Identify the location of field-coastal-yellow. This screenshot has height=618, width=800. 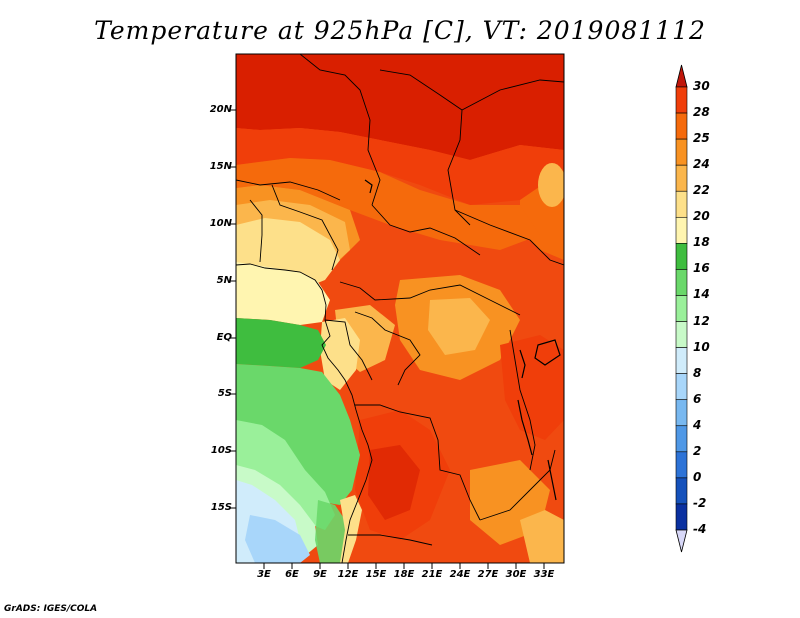
(351, 529).